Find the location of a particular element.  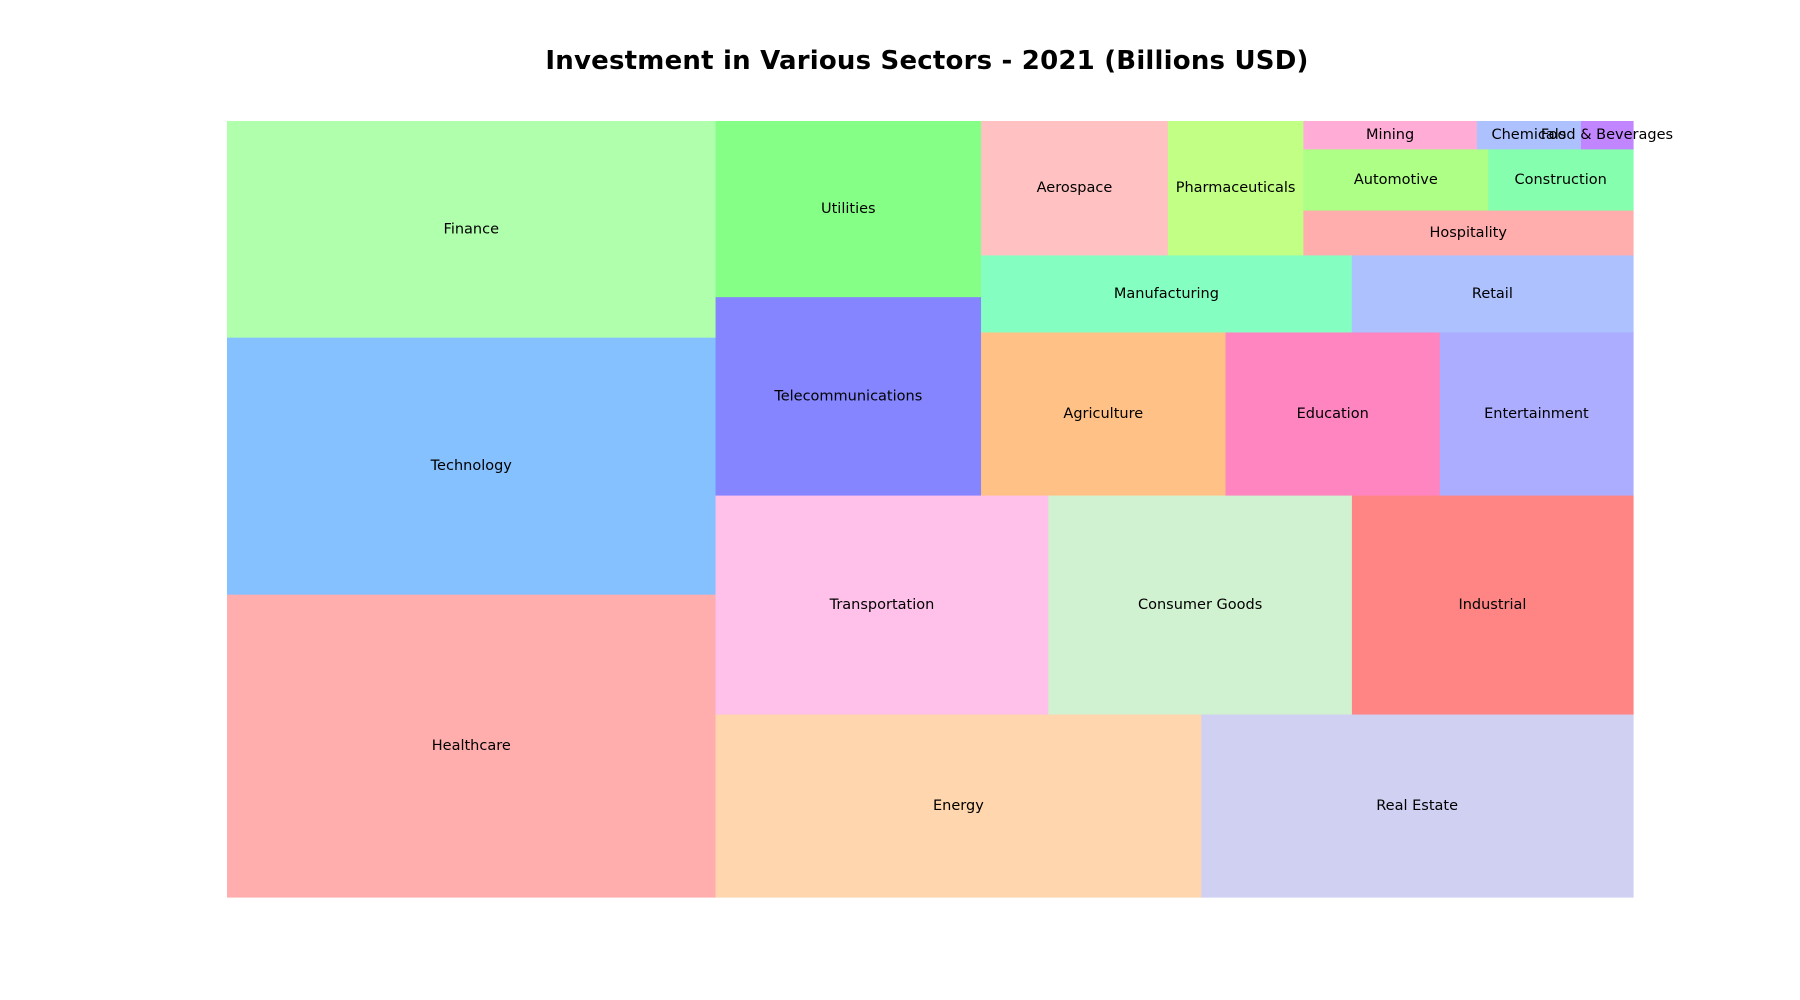

tile-transportation is located at coordinates (882, 605).